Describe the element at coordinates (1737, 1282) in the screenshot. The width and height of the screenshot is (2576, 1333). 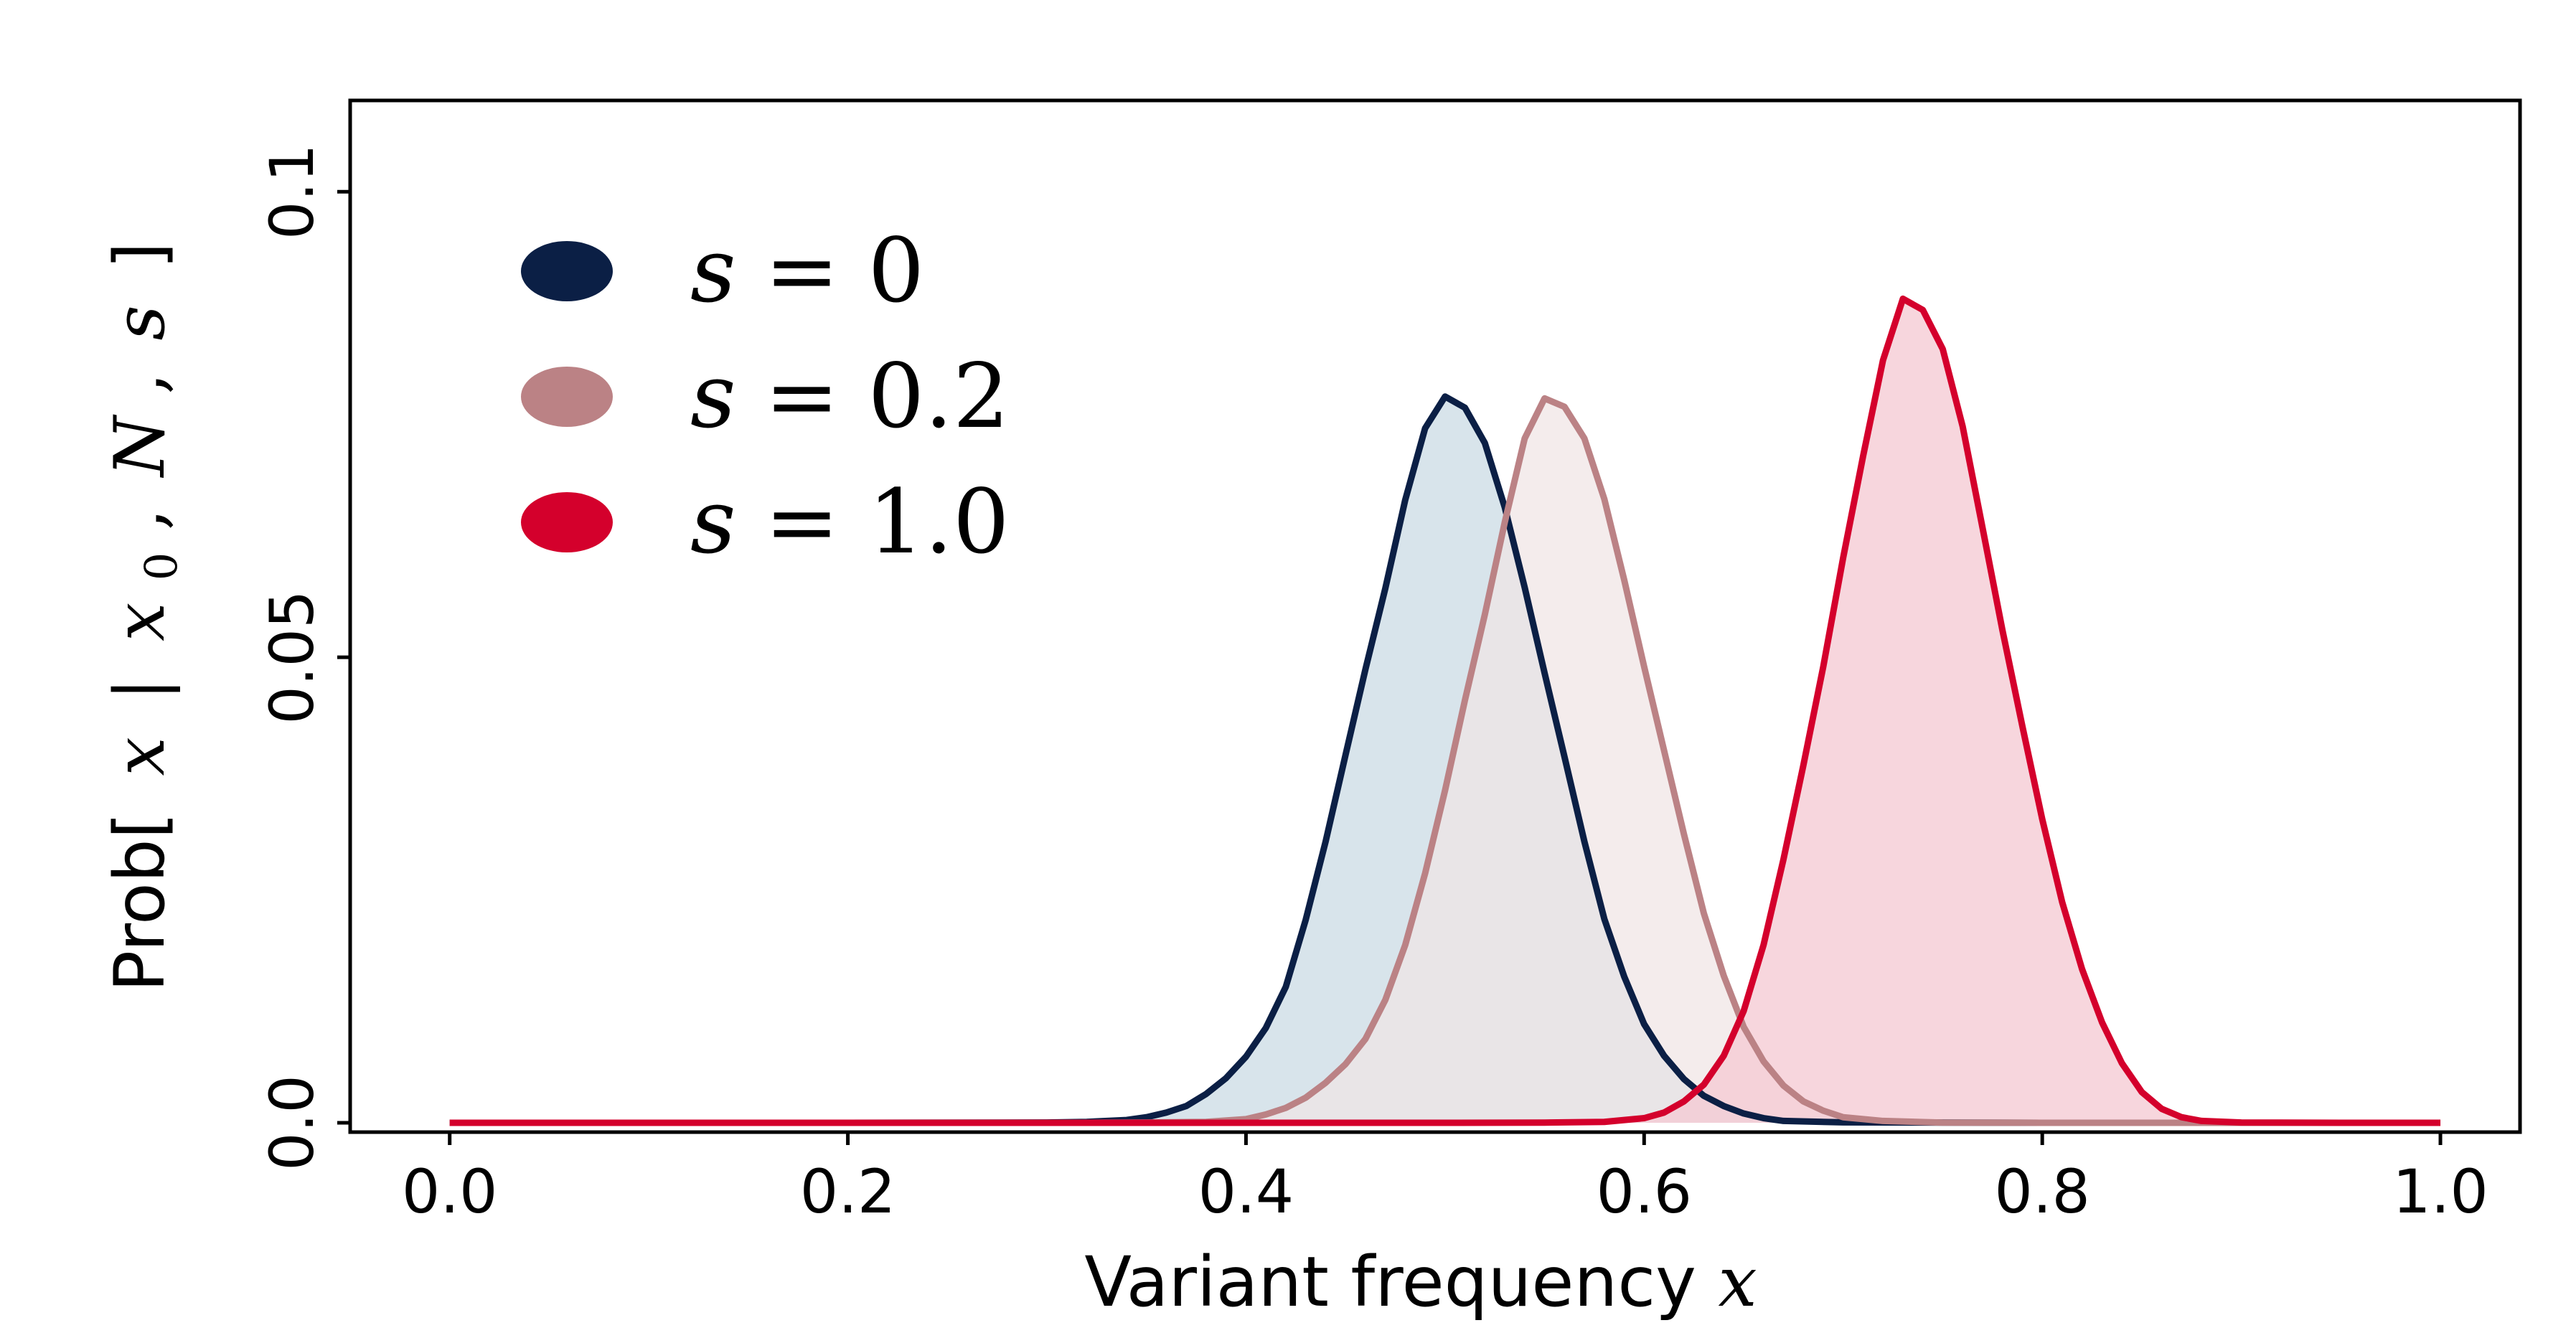
I see `x-axis-label-variable: x` at that location.